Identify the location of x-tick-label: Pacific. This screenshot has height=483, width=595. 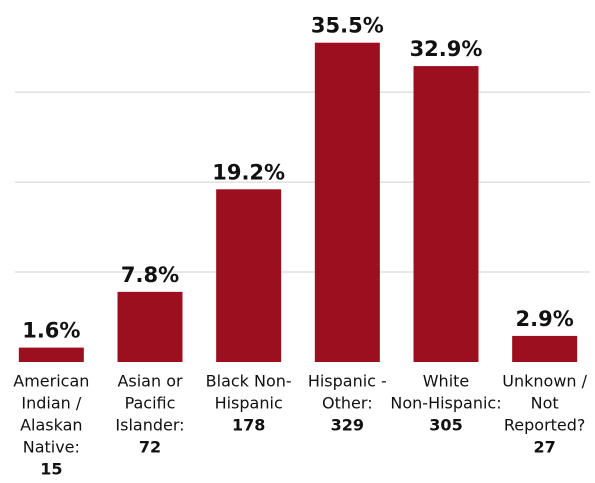
(150, 403).